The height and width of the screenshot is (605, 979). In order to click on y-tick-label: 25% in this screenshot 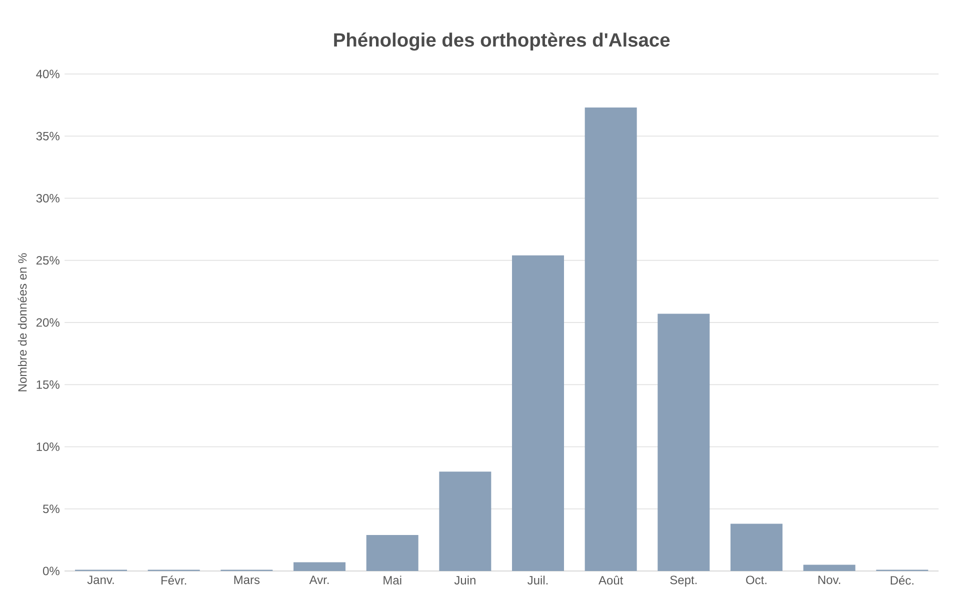, I will do `click(48, 260)`.